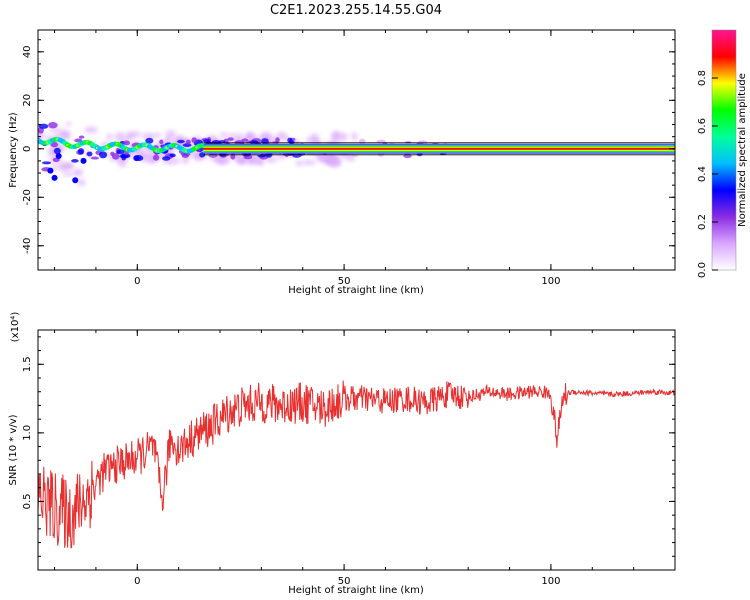  I want to click on heatmap-ytick-label: 0, so click(27, 149).